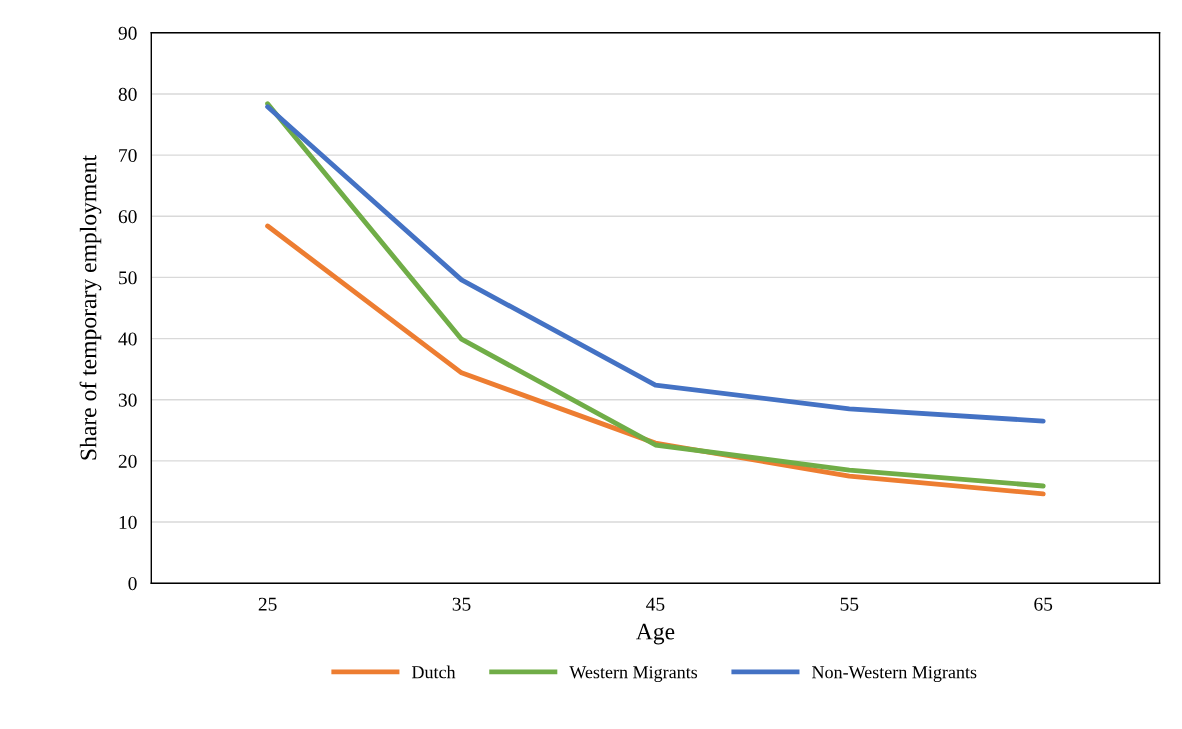  Describe the element at coordinates (127, 217) in the screenshot. I see `y-tick-label: 60` at that location.